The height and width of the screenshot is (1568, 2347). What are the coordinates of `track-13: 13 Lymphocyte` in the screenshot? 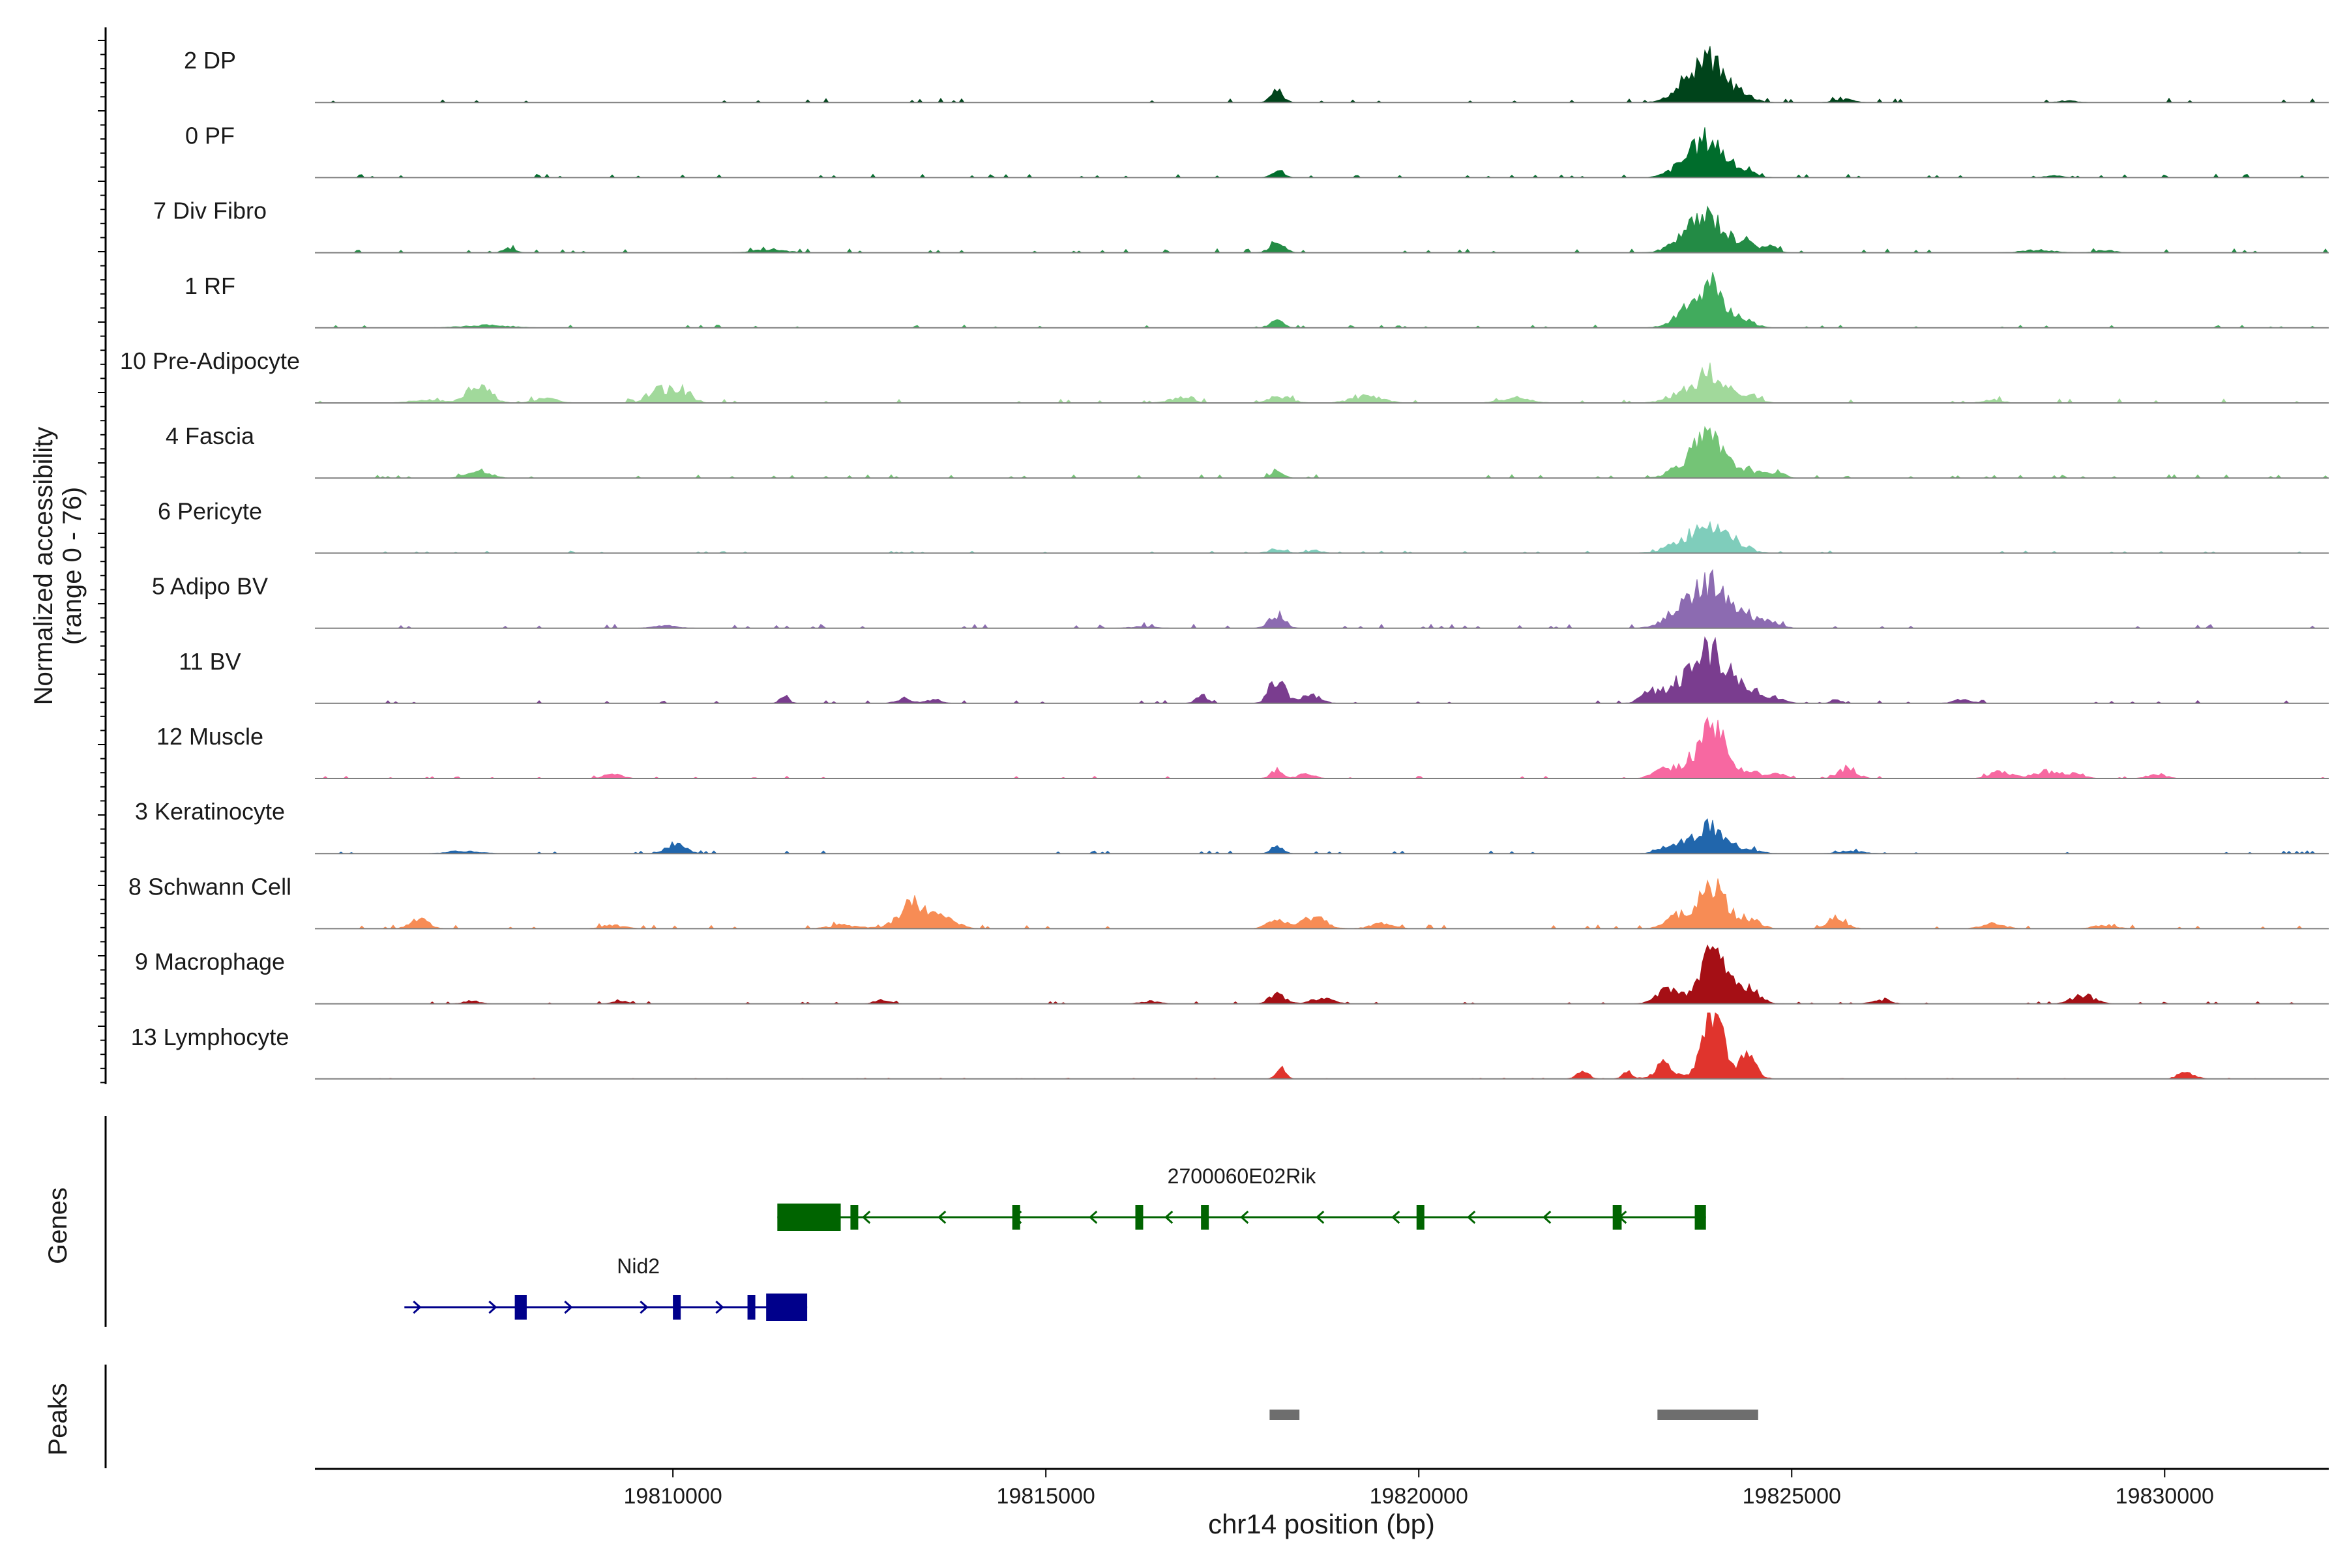 It's located at (1230, 1046).